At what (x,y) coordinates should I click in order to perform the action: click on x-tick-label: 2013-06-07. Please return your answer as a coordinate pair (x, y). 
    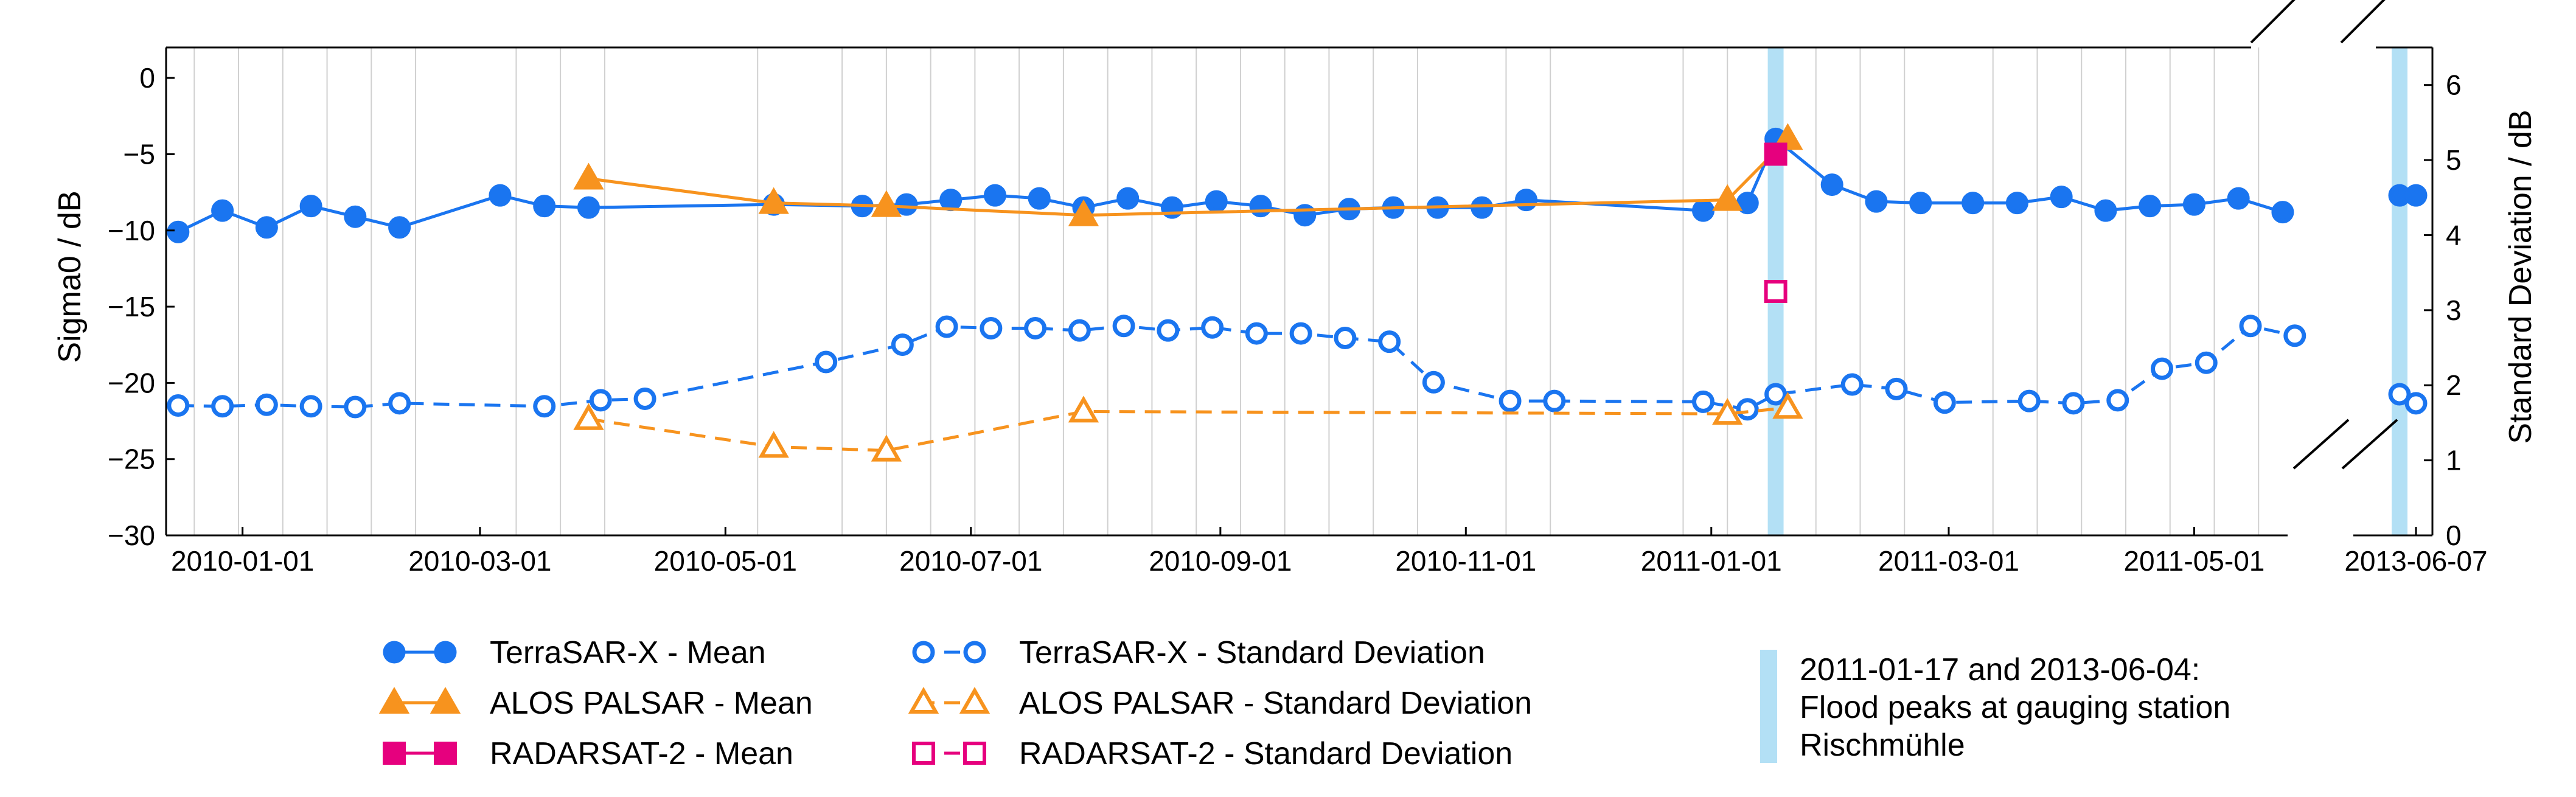
    Looking at the image, I should click on (2415, 561).